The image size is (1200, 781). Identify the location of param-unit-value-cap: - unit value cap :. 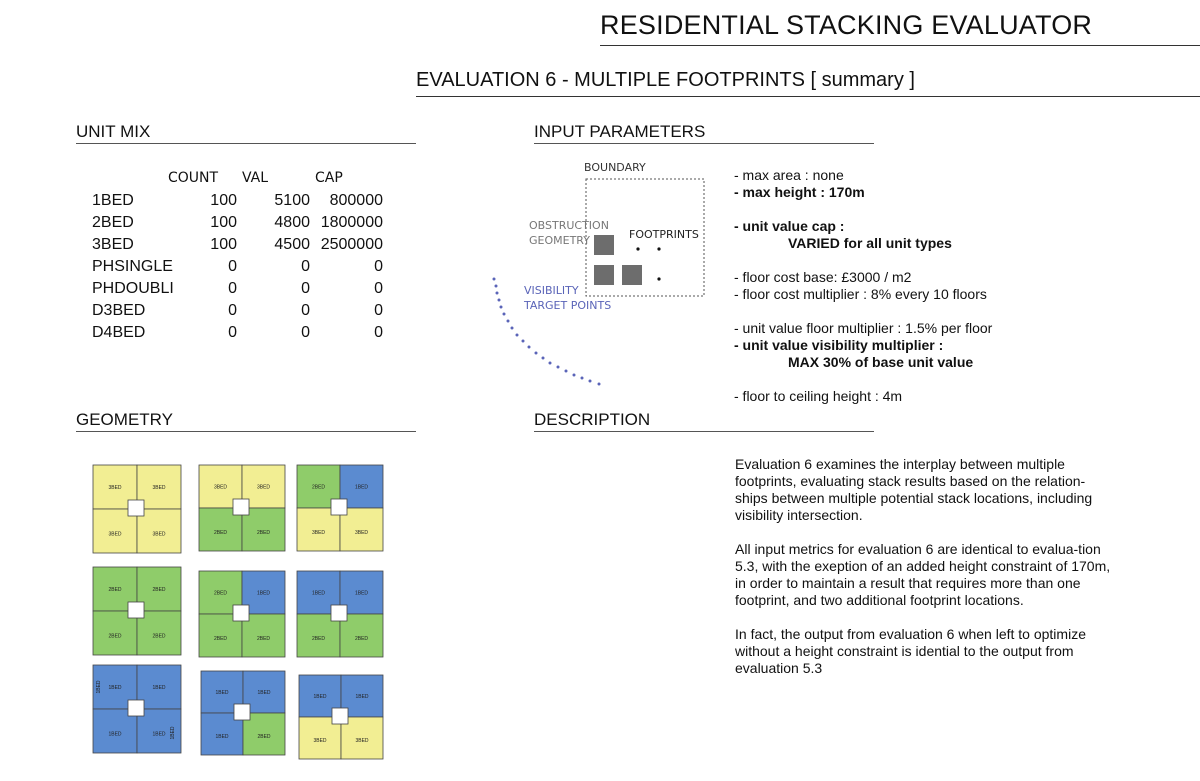
(789, 226).